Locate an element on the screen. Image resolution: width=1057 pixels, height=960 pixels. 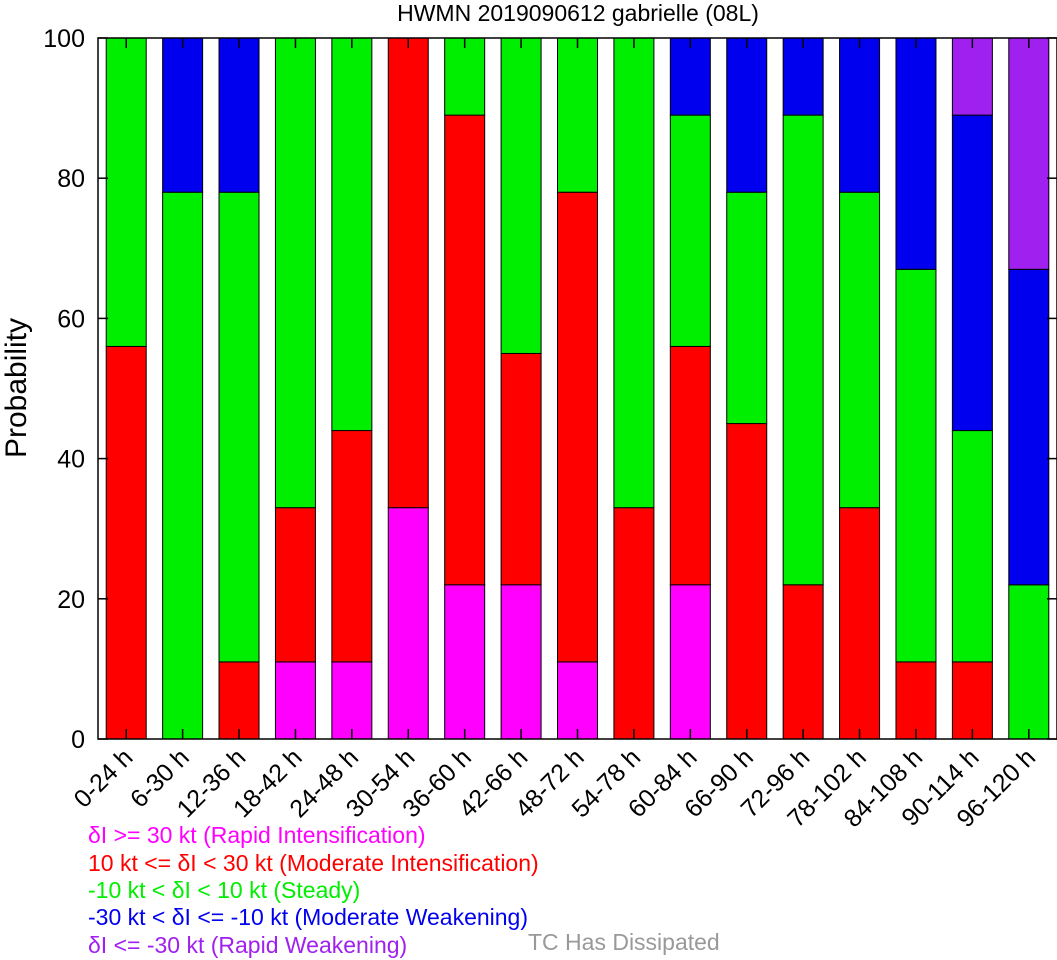
y-tick-label-60: 60 is located at coordinates (71, 319).